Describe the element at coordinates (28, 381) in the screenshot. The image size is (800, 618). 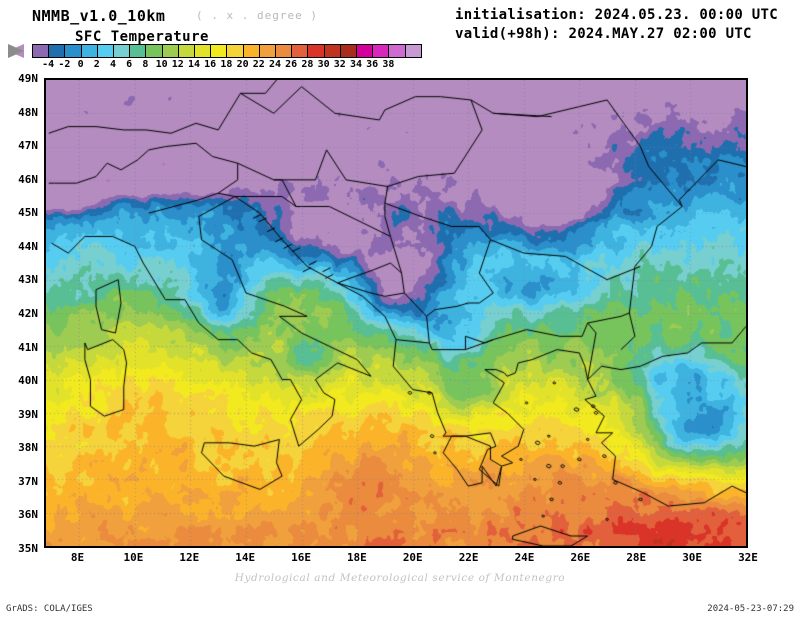
I see `latitude-tick-label: 40N` at that location.